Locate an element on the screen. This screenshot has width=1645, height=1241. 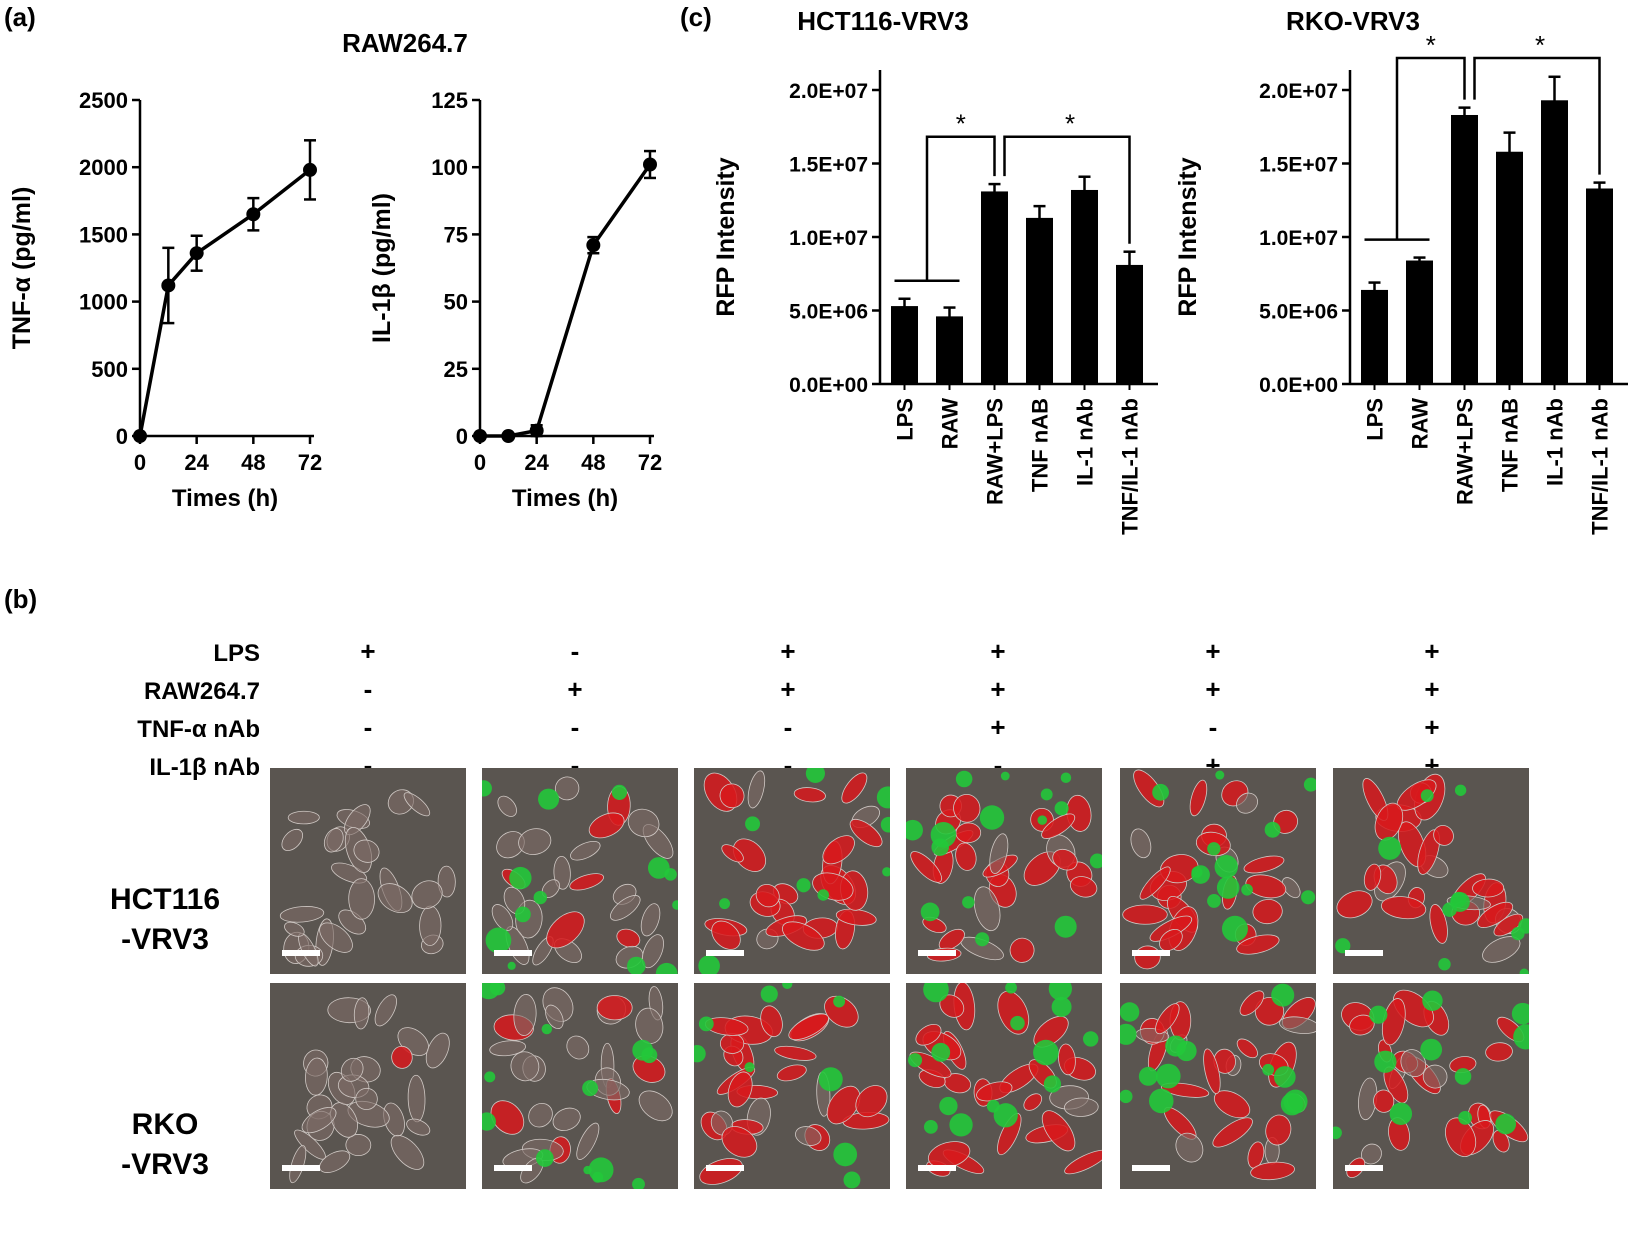
row-label-rko: RKO -VRV3 is located at coordinates (165, 1145).